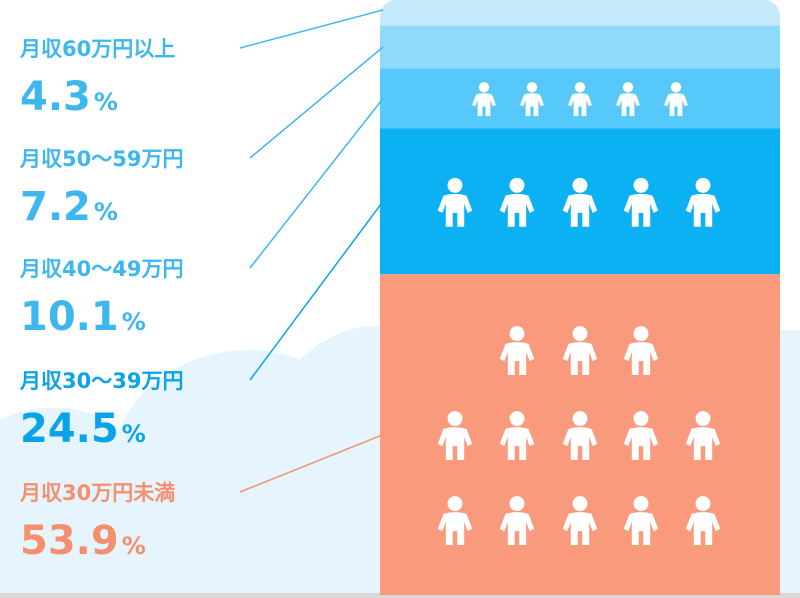  I want to click on value-label: 24.5%, so click(83, 429).